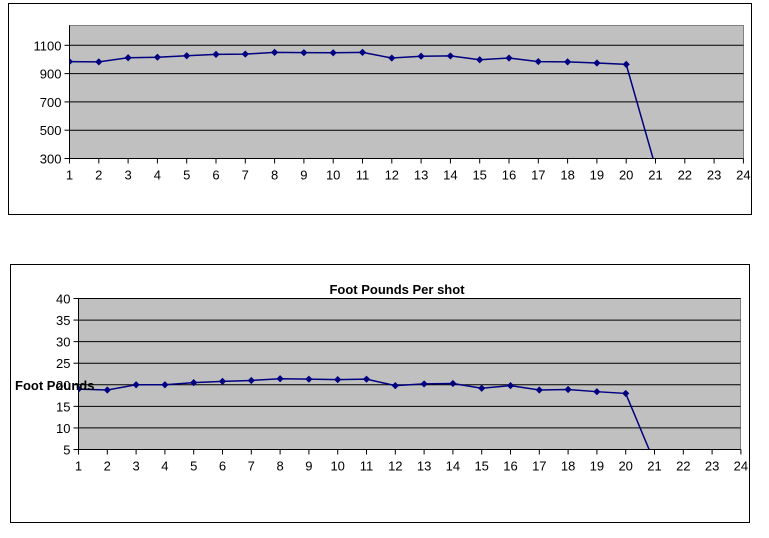  Describe the element at coordinates (363, 175) in the screenshot. I see `chart-1-x-tick-label: 11` at that location.